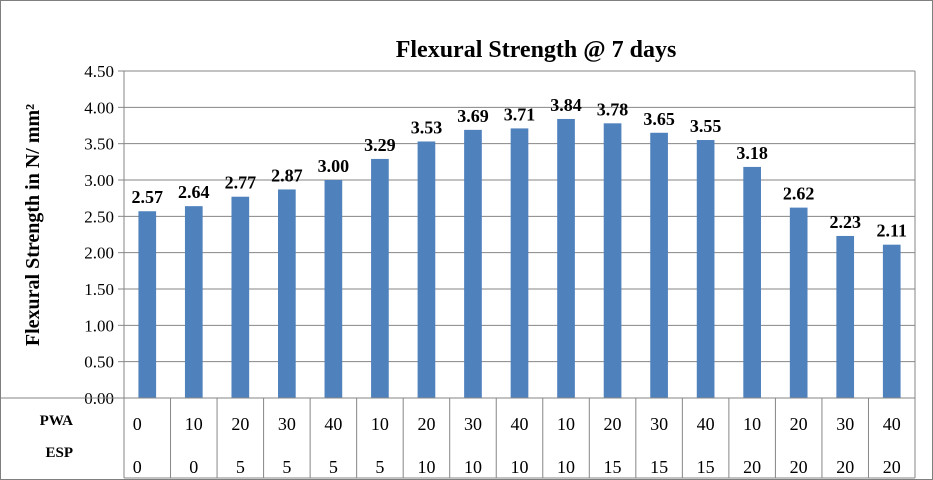 The height and width of the screenshot is (480, 933). What do you see at coordinates (706, 126) in the screenshot?
I see `data-label: 3.55` at bounding box center [706, 126].